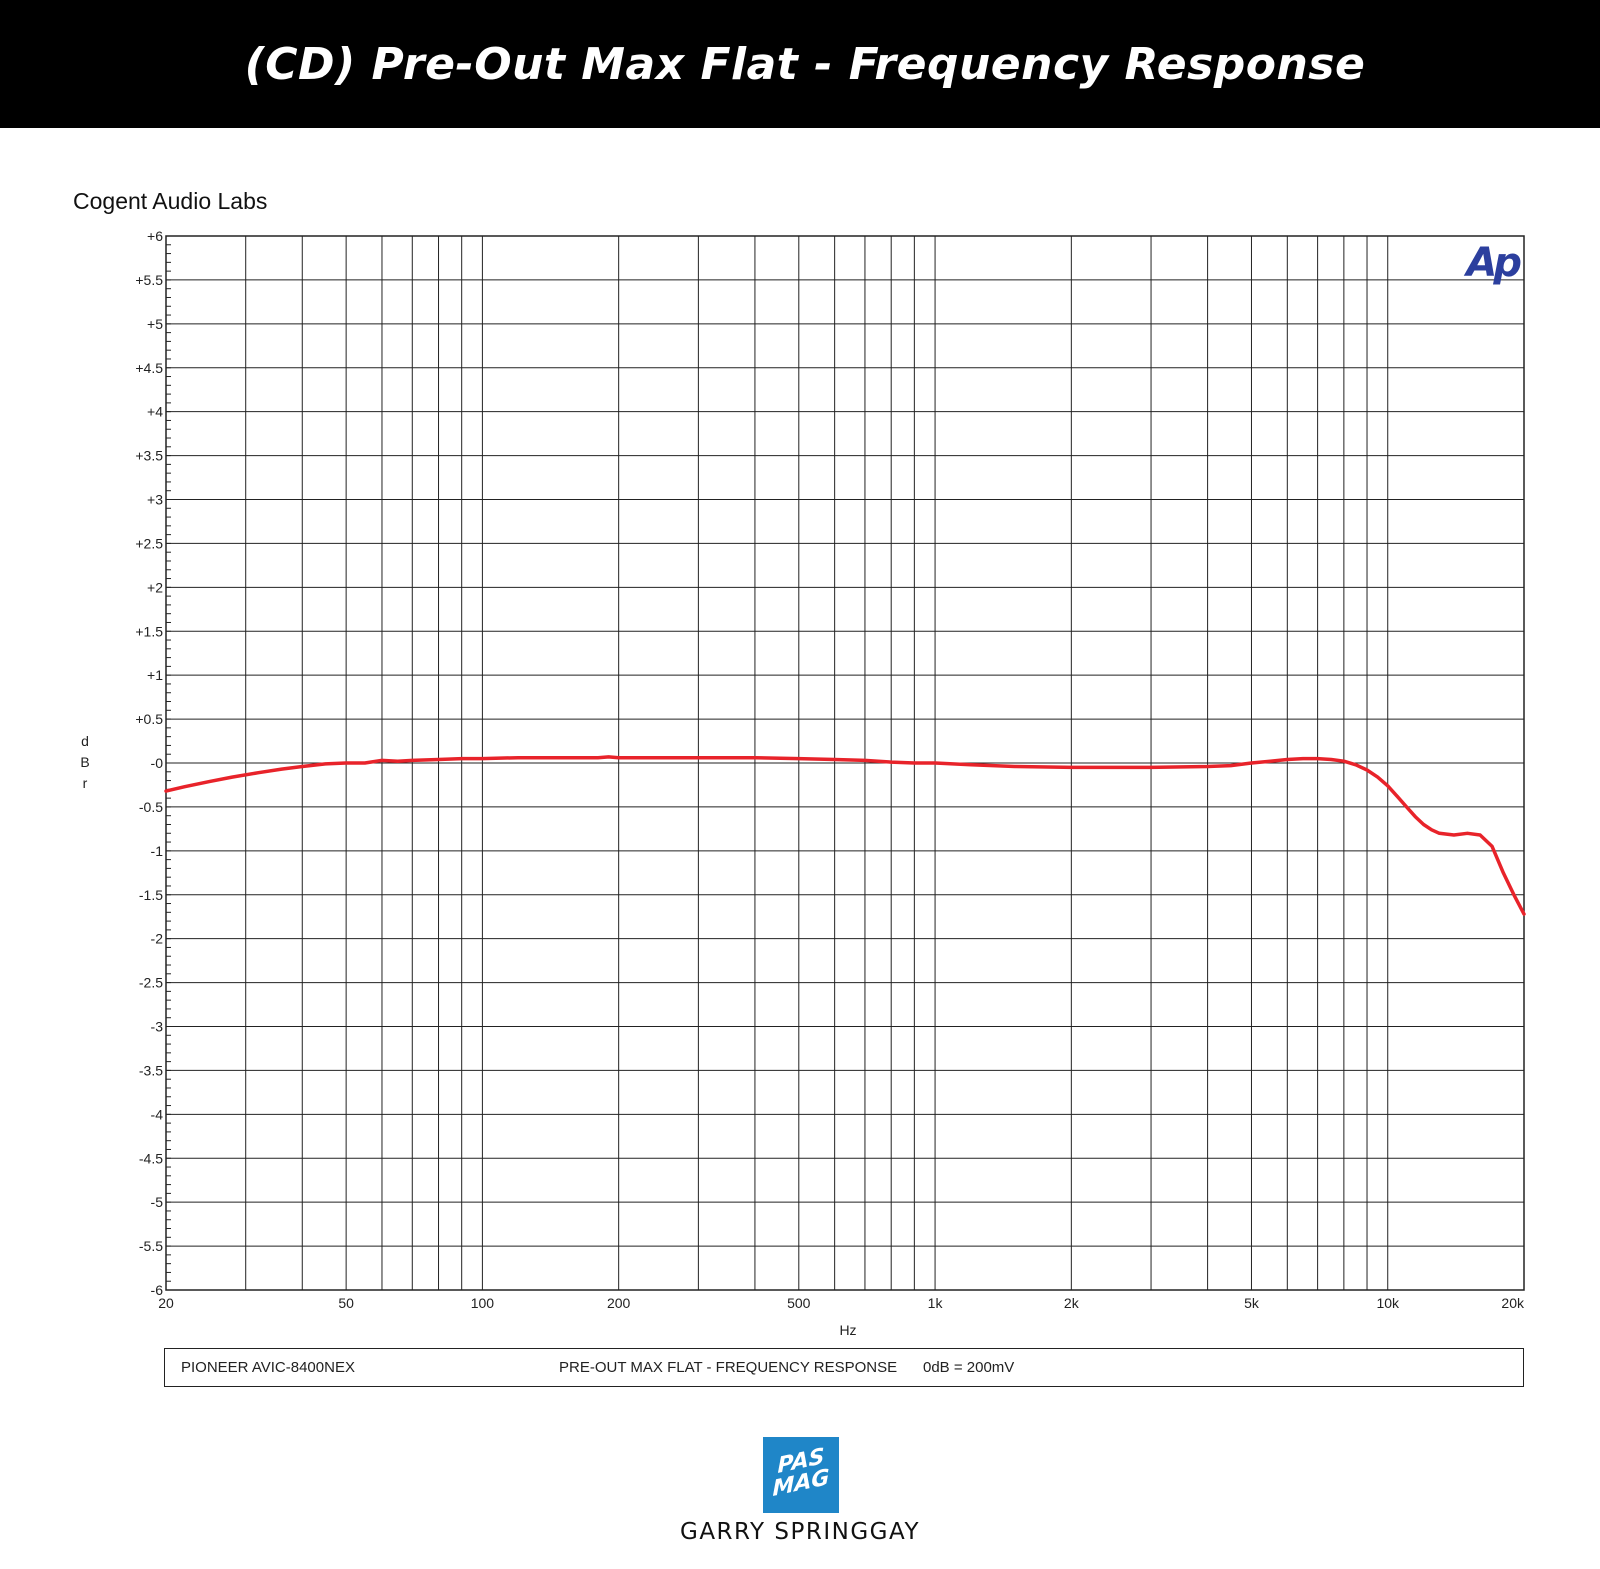 The height and width of the screenshot is (1569, 1600). I want to click on y-tick-label: -3.5, so click(151, 1070).